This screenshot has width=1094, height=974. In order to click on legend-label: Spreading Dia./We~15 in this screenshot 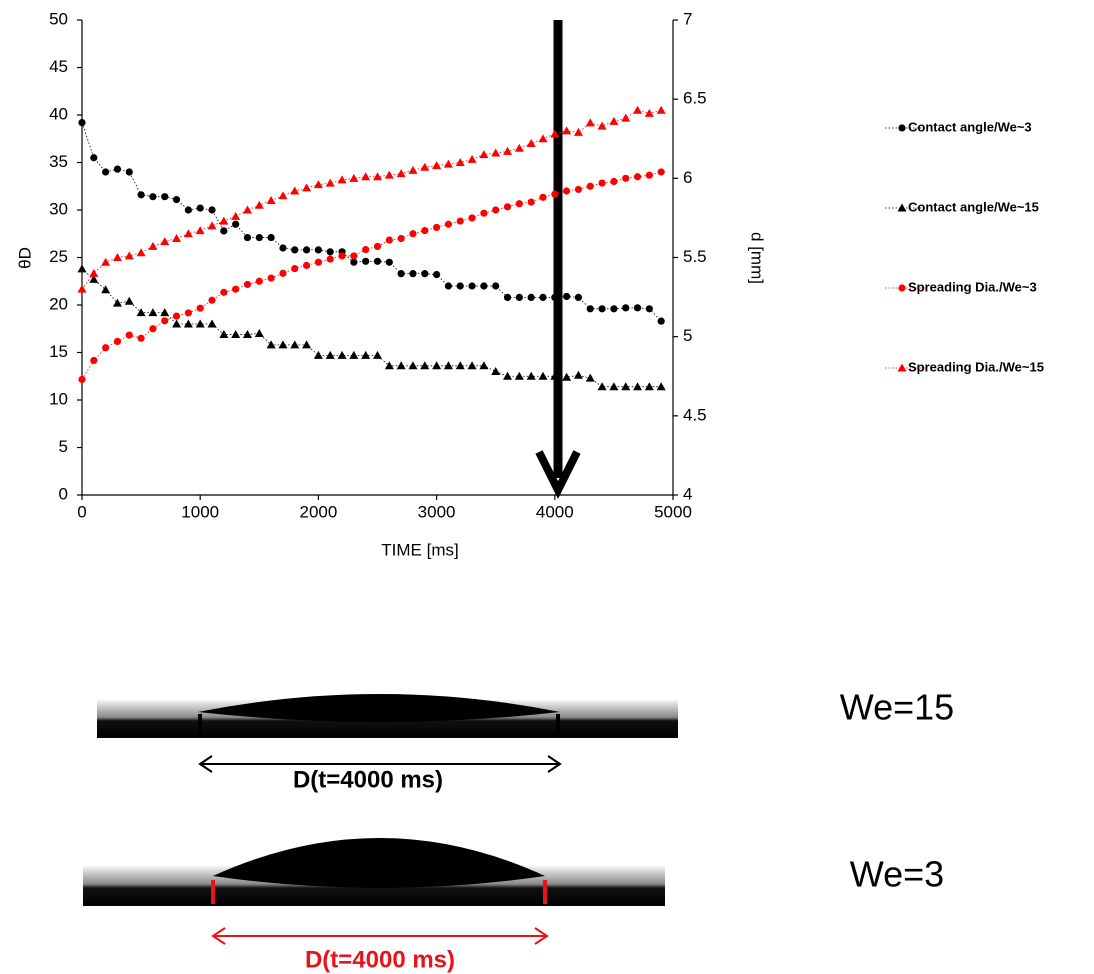, I will do `click(976, 366)`.